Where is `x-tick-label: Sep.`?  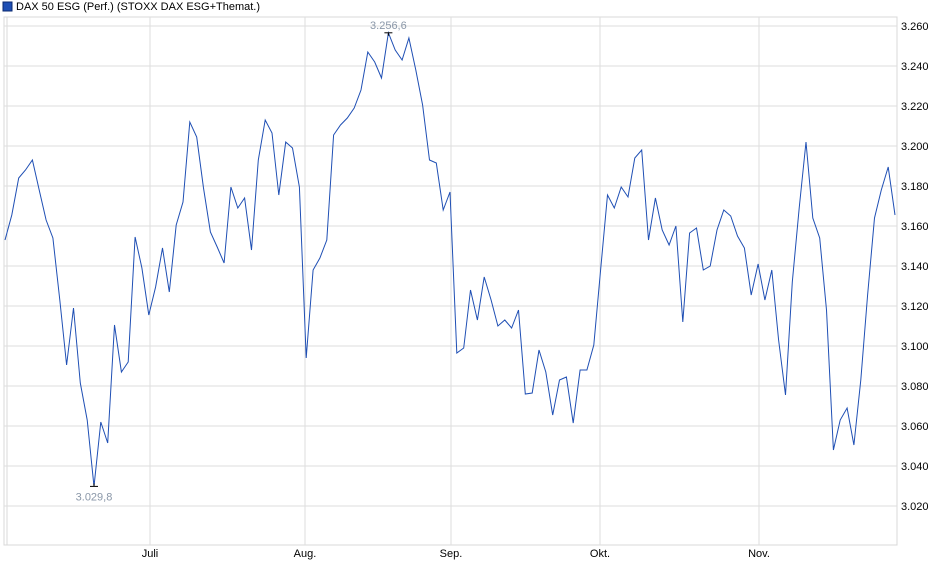 x-tick-label: Sep. is located at coordinates (451, 554).